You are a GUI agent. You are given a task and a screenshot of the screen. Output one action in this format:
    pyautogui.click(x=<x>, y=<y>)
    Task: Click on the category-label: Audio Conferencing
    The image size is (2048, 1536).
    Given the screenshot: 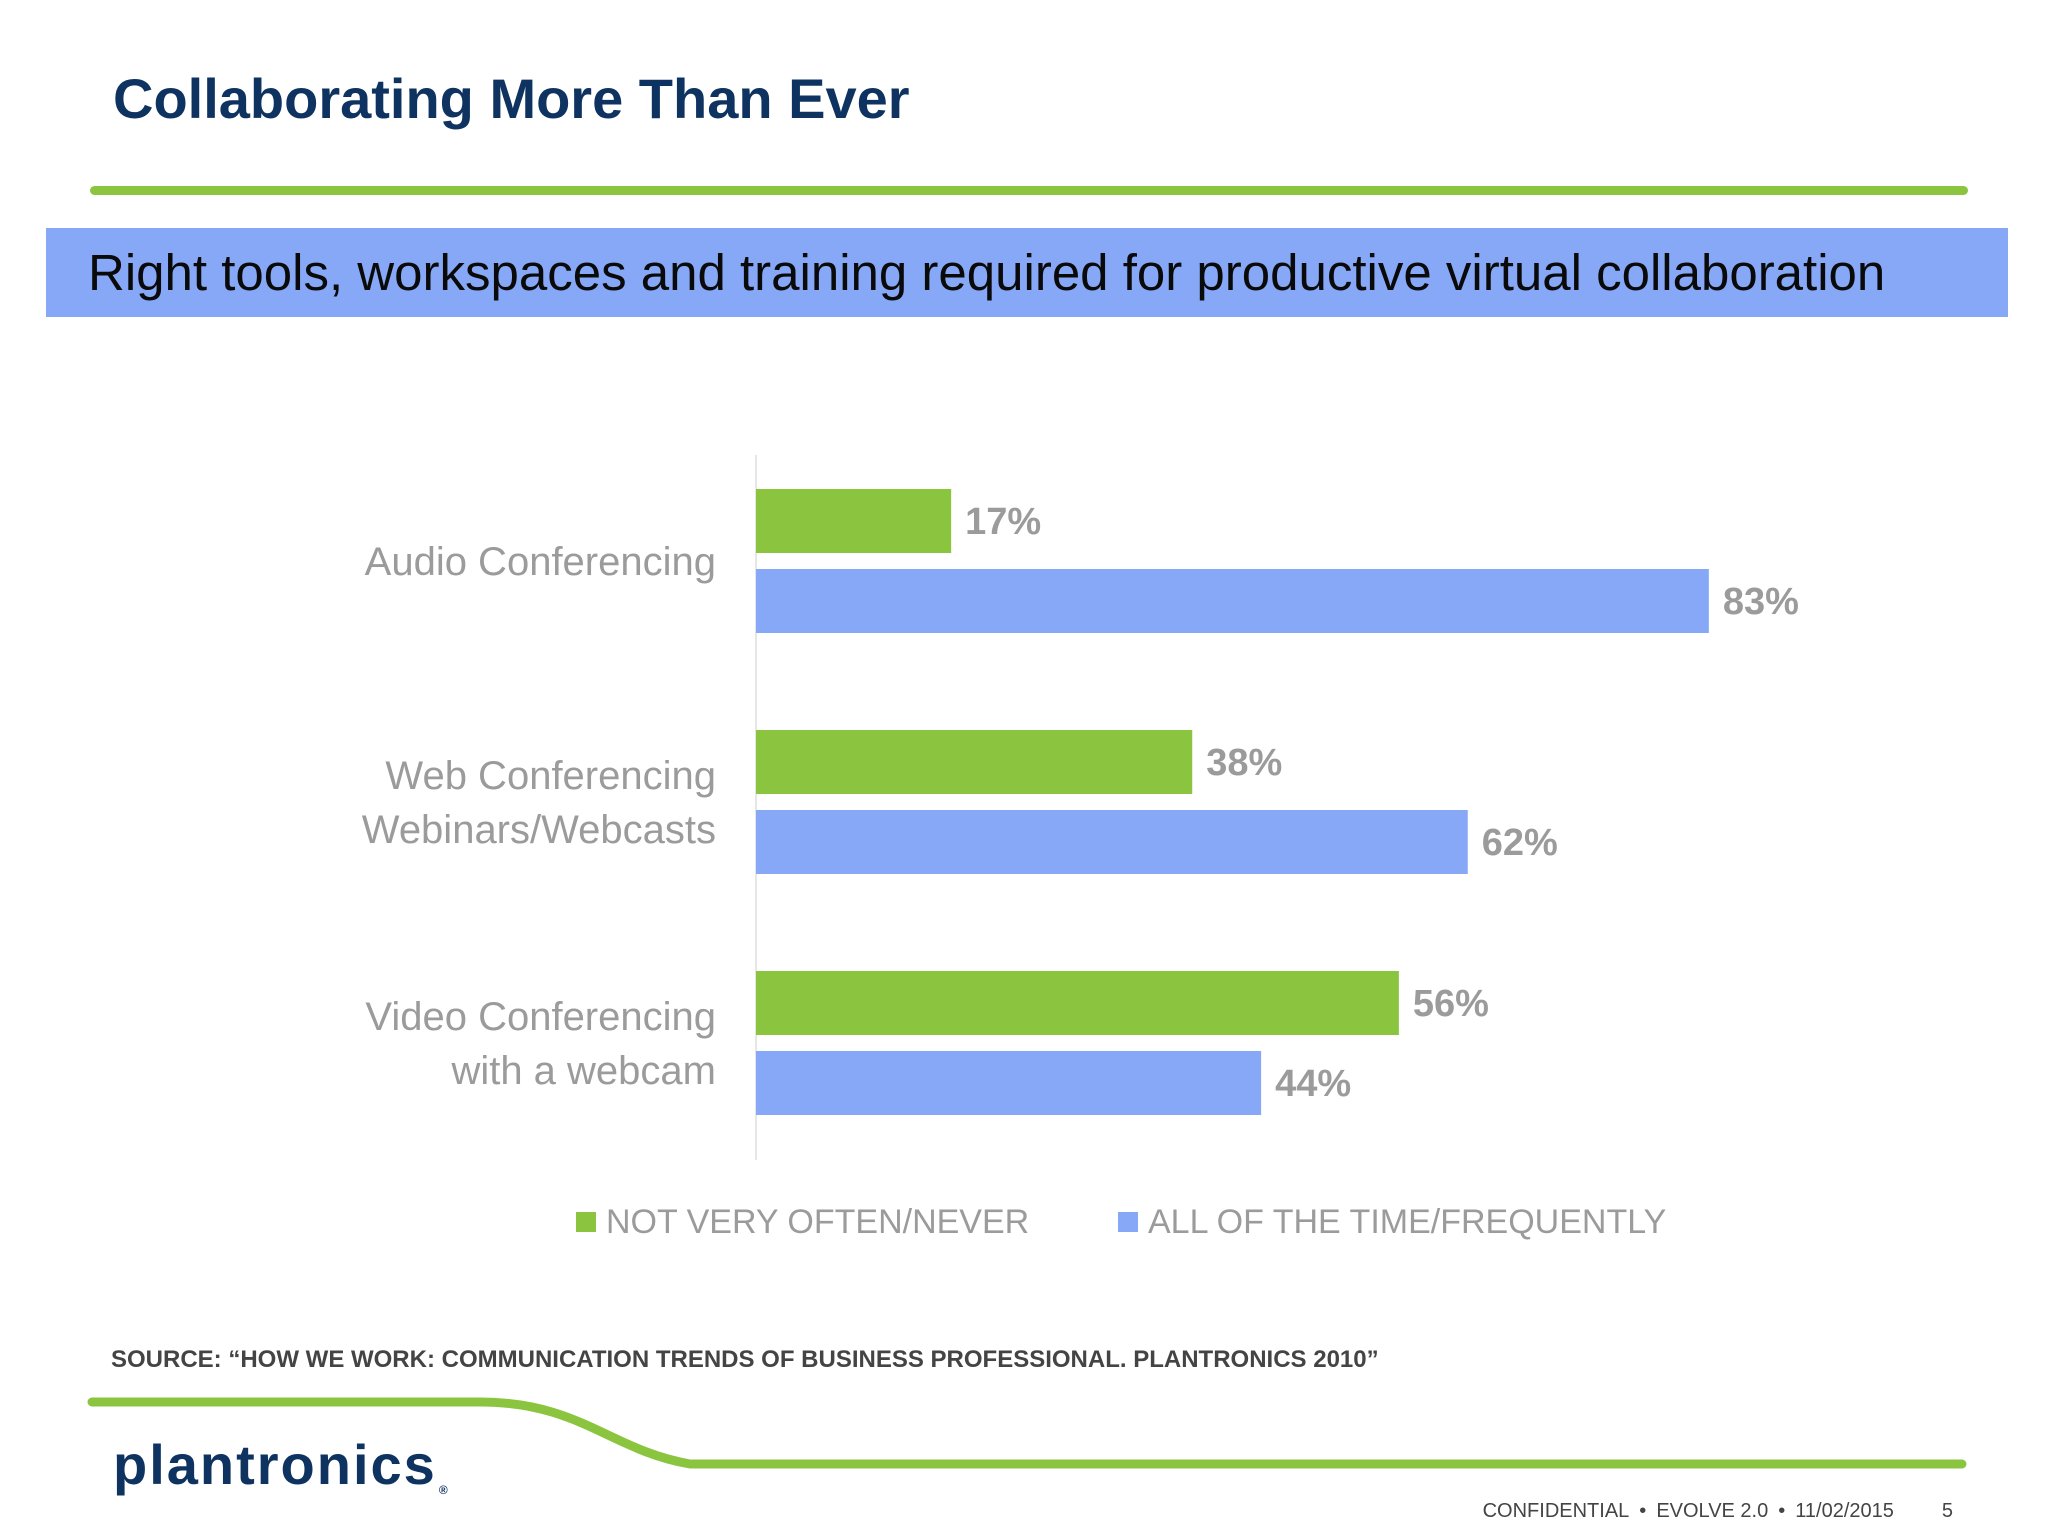 What is the action you would take?
    pyautogui.click(x=540, y=562)
    